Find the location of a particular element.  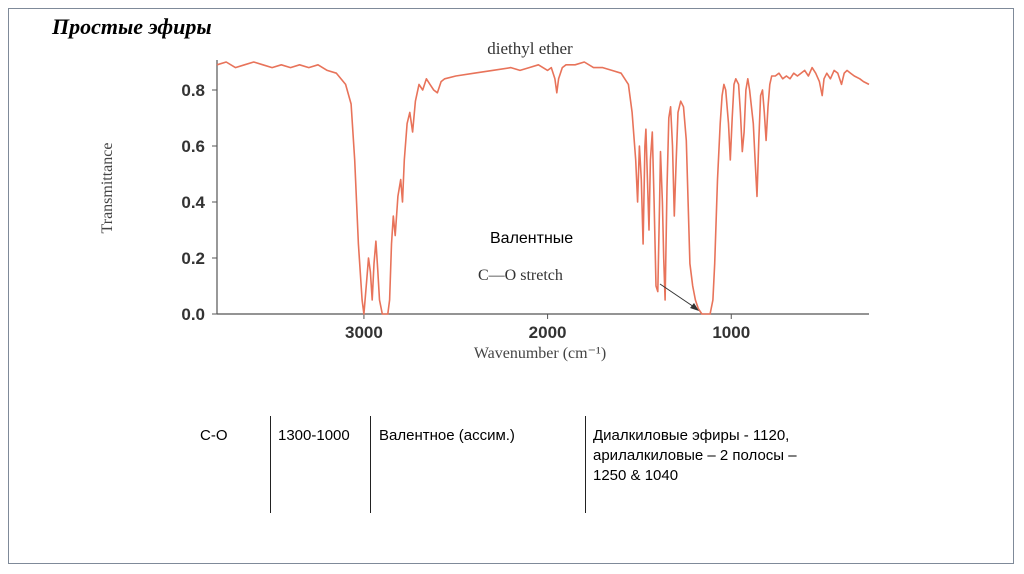

annotation-arrow is located at coordinates (678, 296).